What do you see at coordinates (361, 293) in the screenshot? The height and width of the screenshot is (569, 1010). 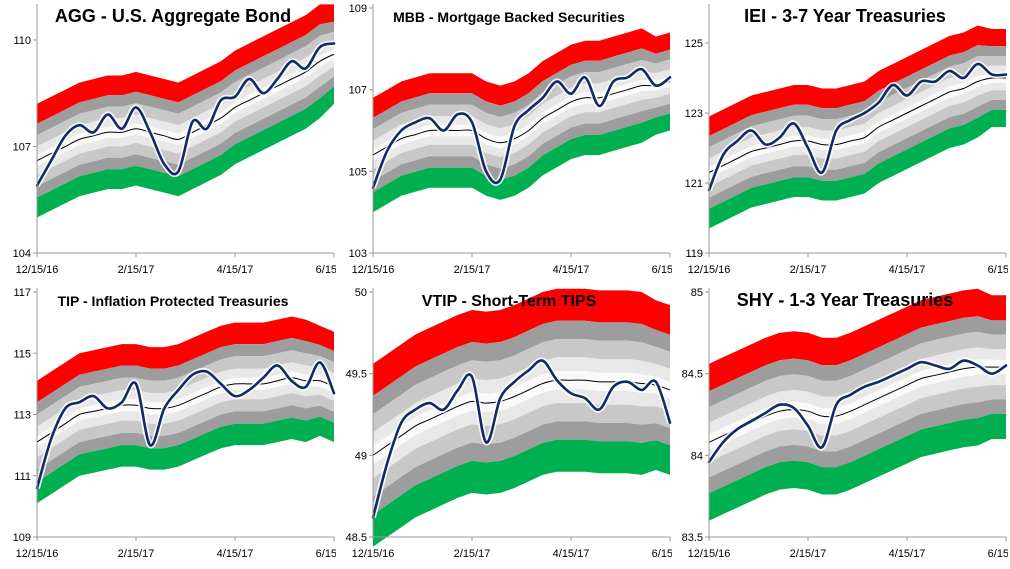 I see `y-tick-label: 50` at bounding box center [361, 293].